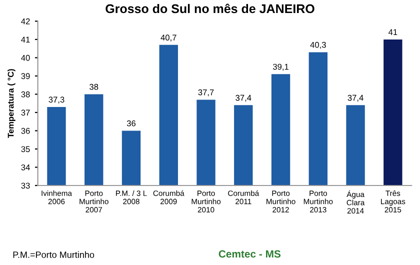 The height and width of the screenshot is (265, 420). Describe the element at coordinates (25, 167) in the screenshot. I see `y-tick-label: 34` at that location.